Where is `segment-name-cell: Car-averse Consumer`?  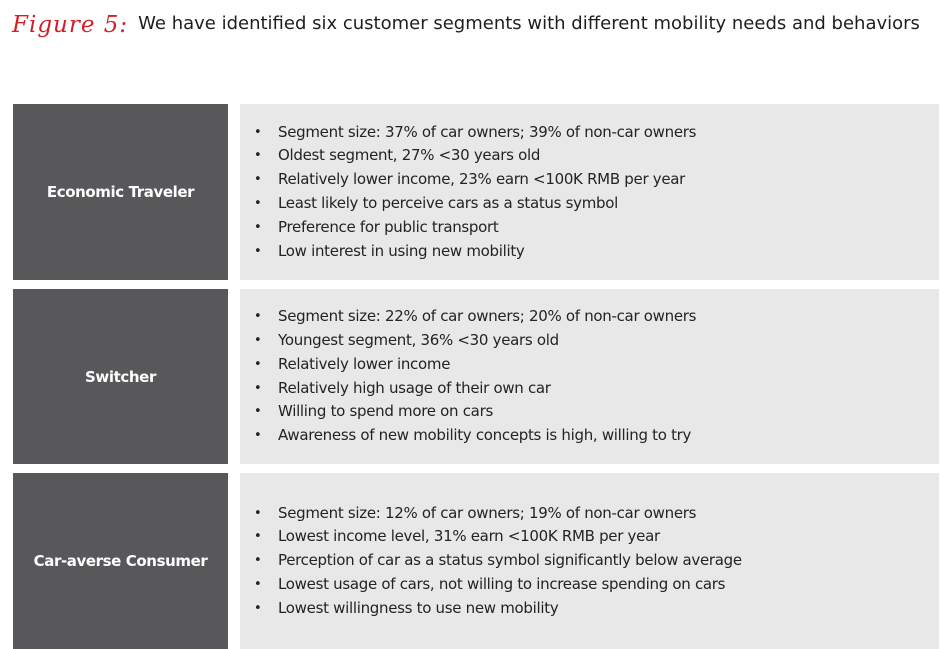
segment-name-cell: Car-averse Consumer is located at coordinates (120, 561).